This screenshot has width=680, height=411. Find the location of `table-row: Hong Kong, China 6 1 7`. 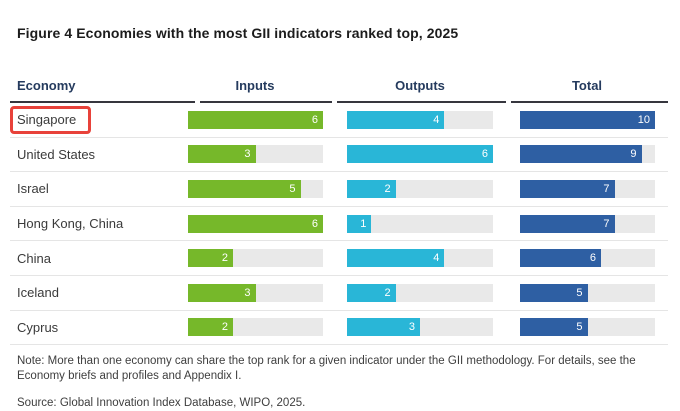

table-row: Hong Kong, China 6 1 7 is located at coordinates (339, 224).